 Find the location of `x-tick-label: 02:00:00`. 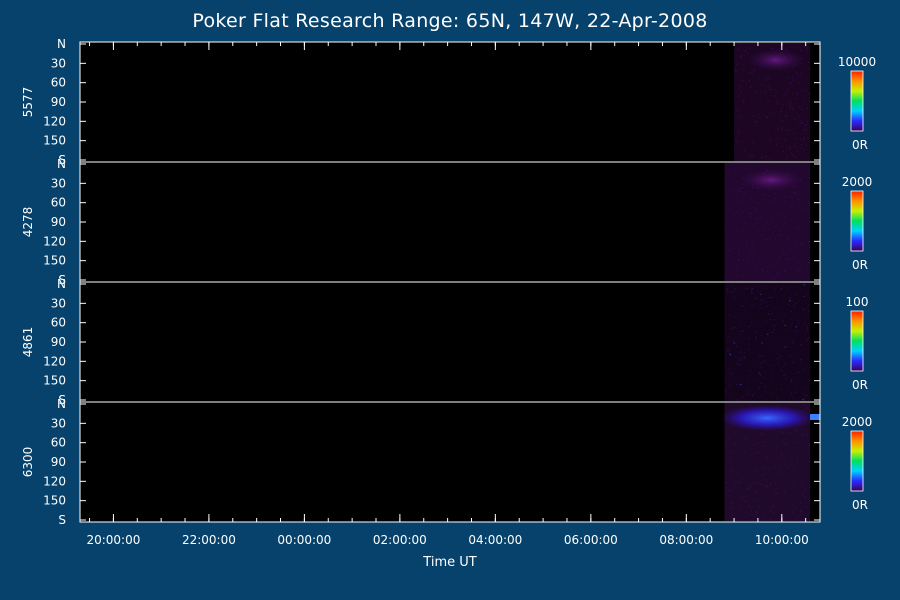

x-tick-label: 02:00:00 is located at coordinates (400, 540).